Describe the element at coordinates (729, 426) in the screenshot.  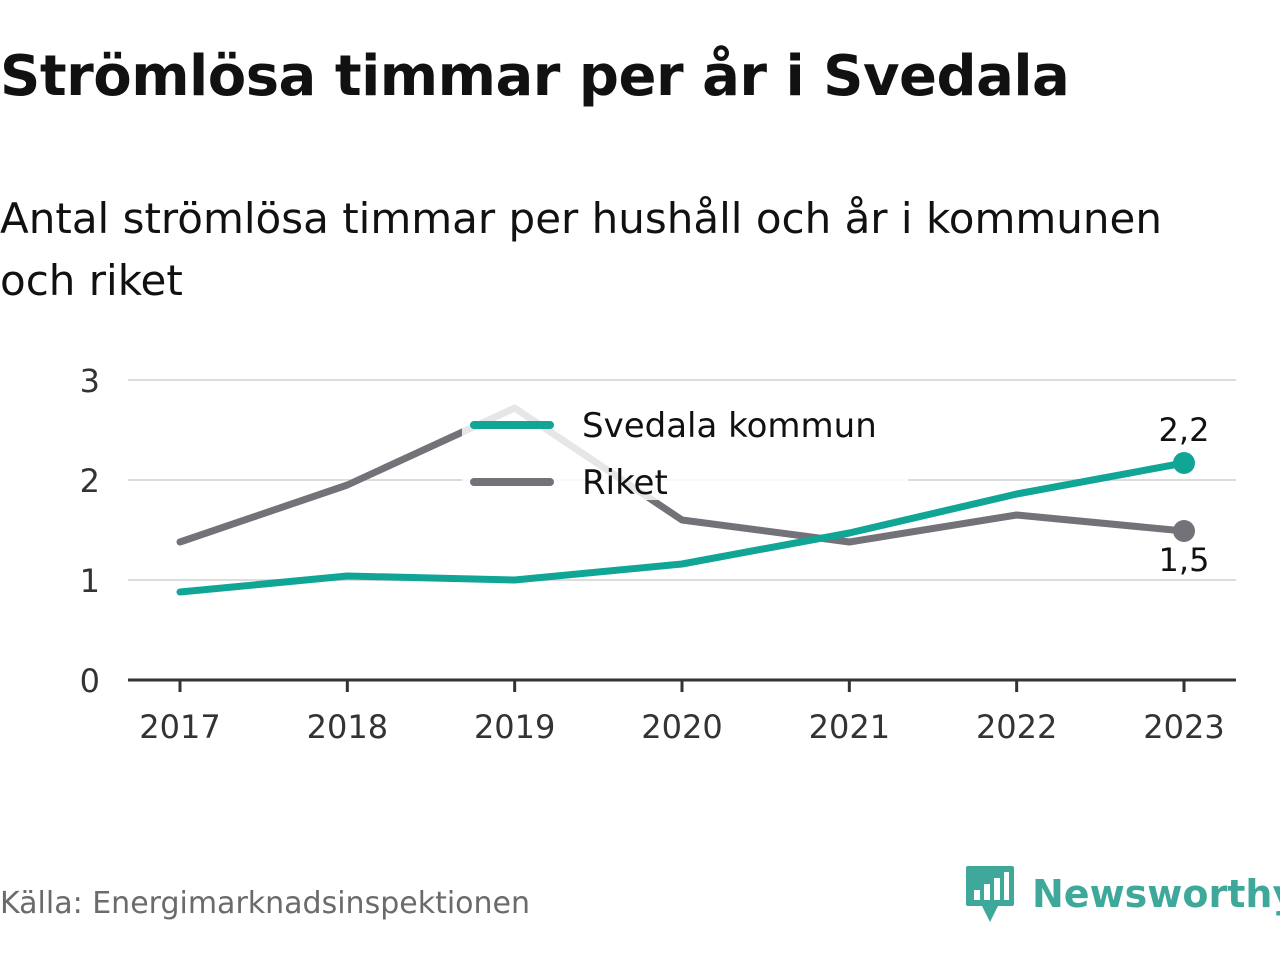
I see `legend-label: Svedala kommun` at that location.